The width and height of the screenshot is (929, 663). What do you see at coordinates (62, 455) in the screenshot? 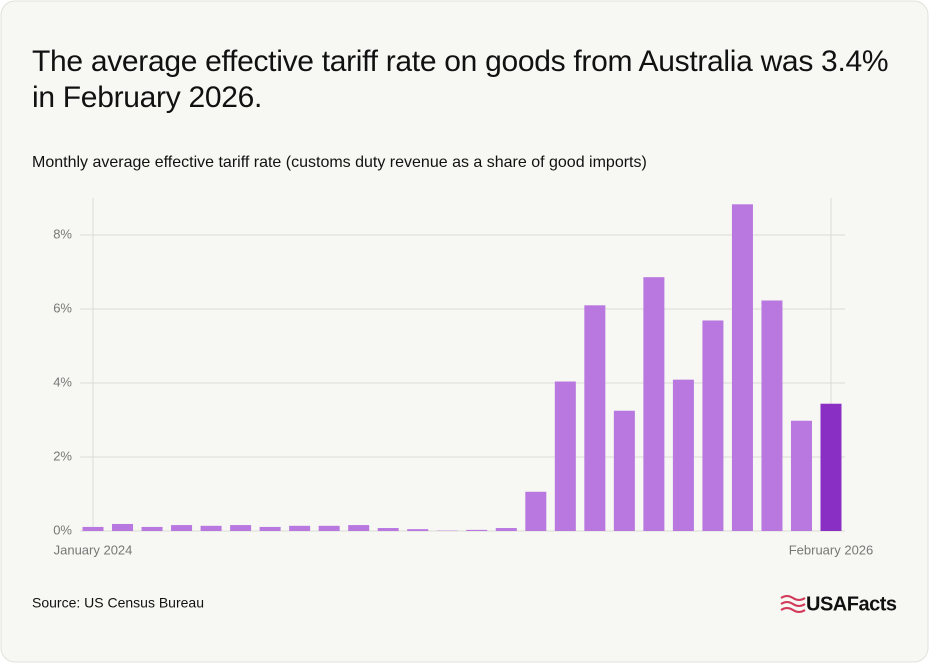
I see `y-tick-label: 2%` at bounding box center [62, 455].